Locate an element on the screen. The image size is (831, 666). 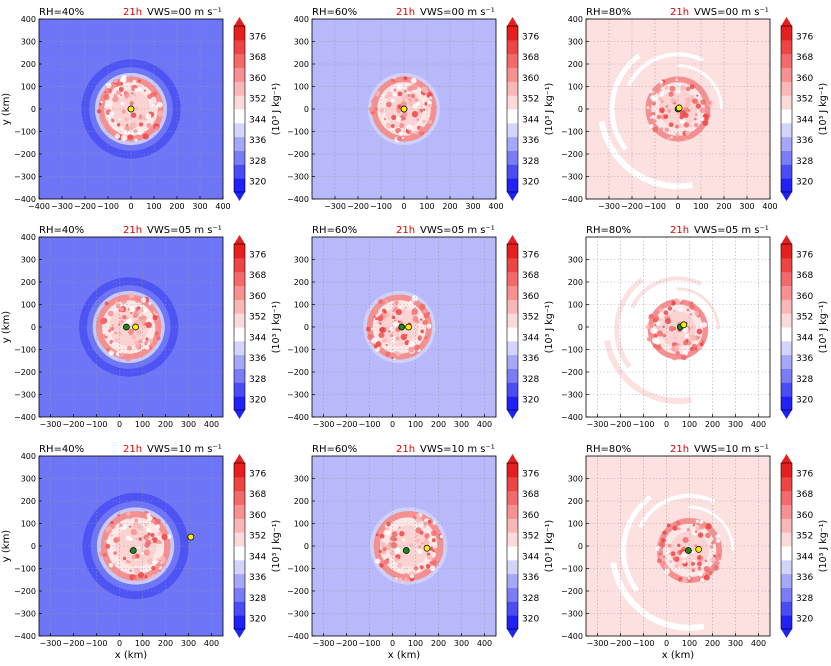
x-axis-label: x (km) is located at coordinates (131, 655).